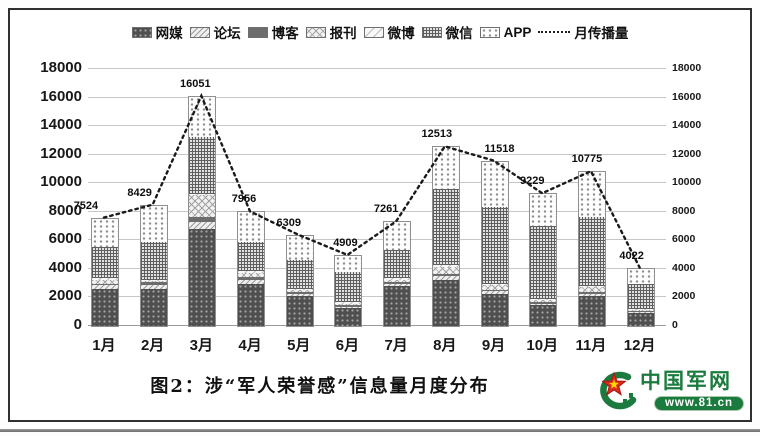 This screenshot has height=436, width=760. Describe the element at coordinates (331, 32) in the screenshot. I see `legend-item-4: 报刊` at that location.